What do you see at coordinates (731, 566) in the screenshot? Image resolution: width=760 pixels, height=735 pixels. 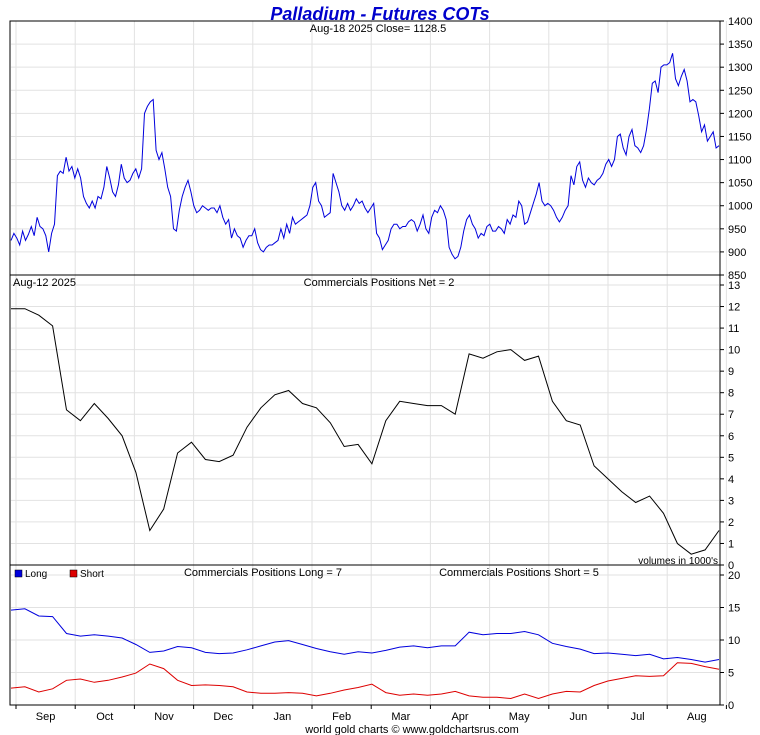 I see `net-tick-label: 0` at bounding box center [731, 566].